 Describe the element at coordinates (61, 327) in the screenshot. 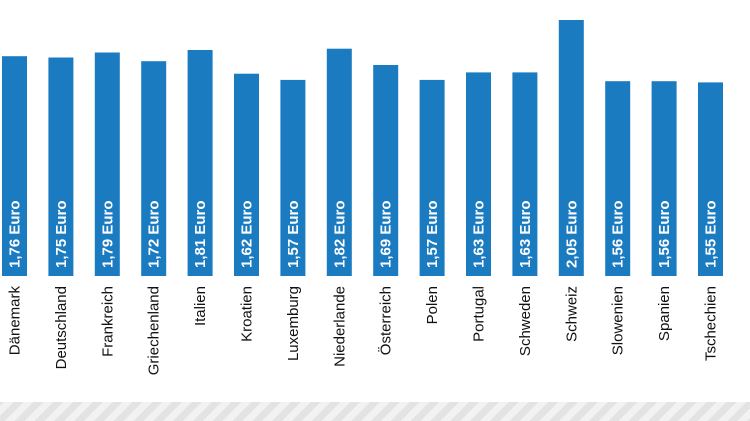

I see `category-label: Deutschland` at that location.